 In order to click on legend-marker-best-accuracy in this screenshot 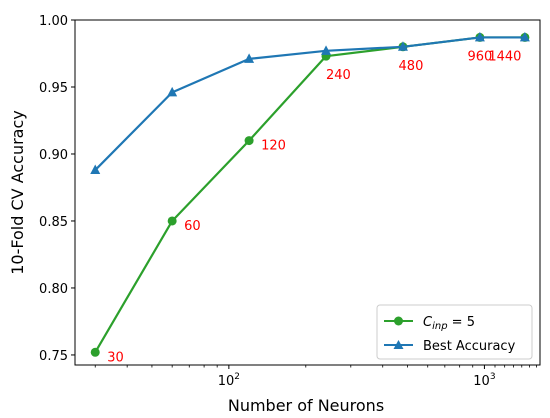, I will do `click(398, 344)`.